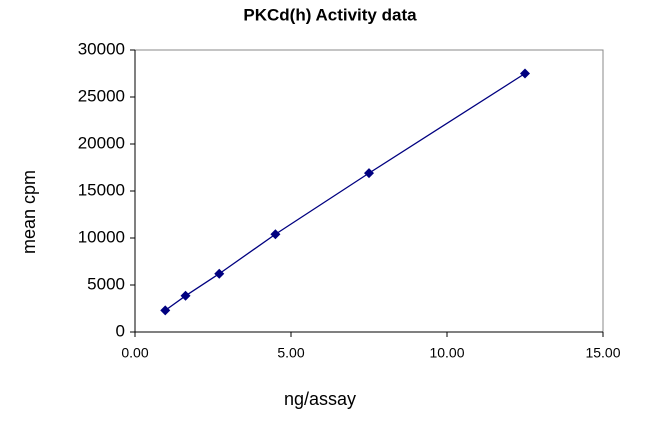 Image resolution: width=650 pixels, height=426 pixels. Describe the element at coordinates (101, 95) in the screenshot. I see `y-tick-label: 25000` at that location.